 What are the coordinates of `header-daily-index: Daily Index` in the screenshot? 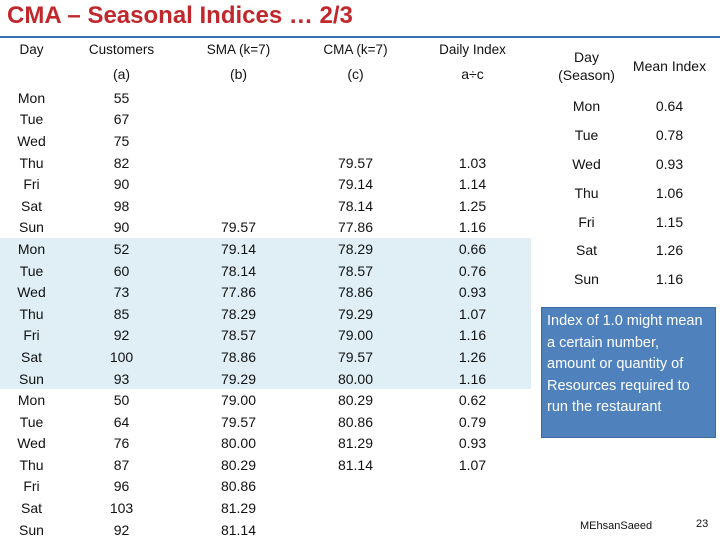 It's located at (472, 49).